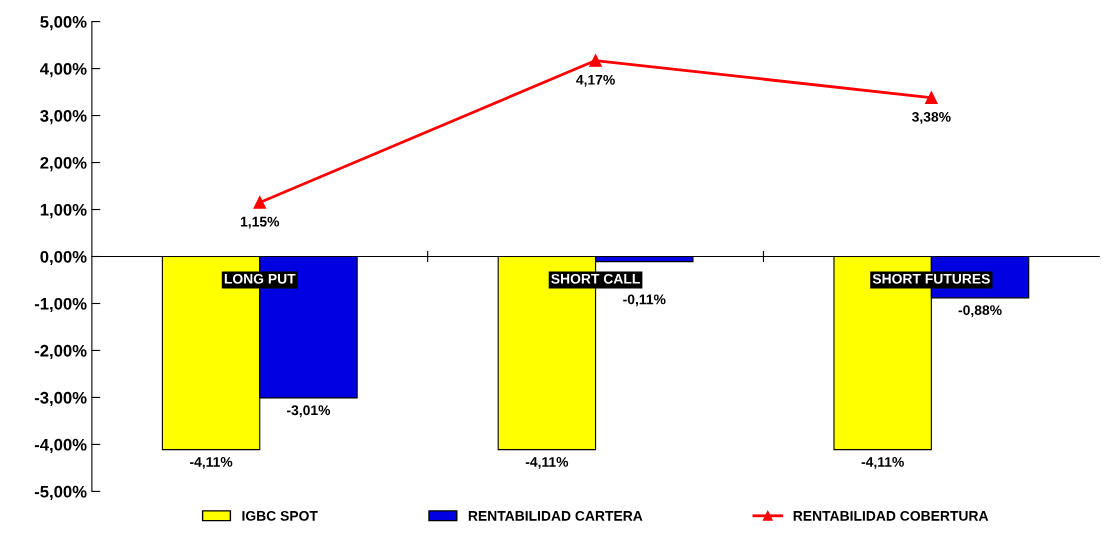 This screenshot has height=540, width=1107. Describe the element at coordinates (63, 70) in the screenshot. I see `y-tick-label: 4,00%` at that location.